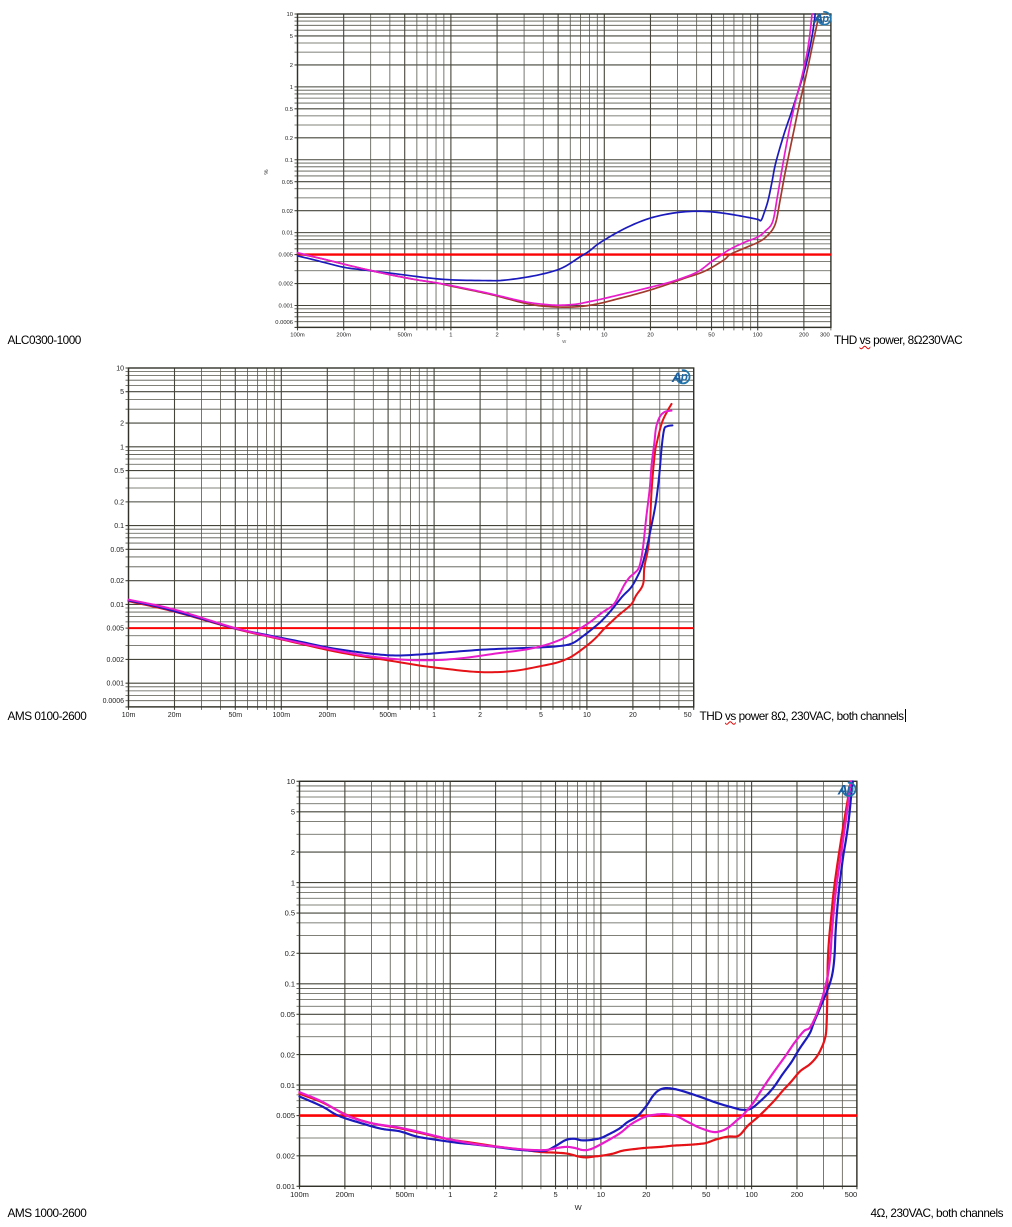 The width and height of the screenshot is (1012, 1227). What do you see at coordinates (851, 1194) in the screenshot?
I see `svg-text: 500` at bounding box center [851, 1194].